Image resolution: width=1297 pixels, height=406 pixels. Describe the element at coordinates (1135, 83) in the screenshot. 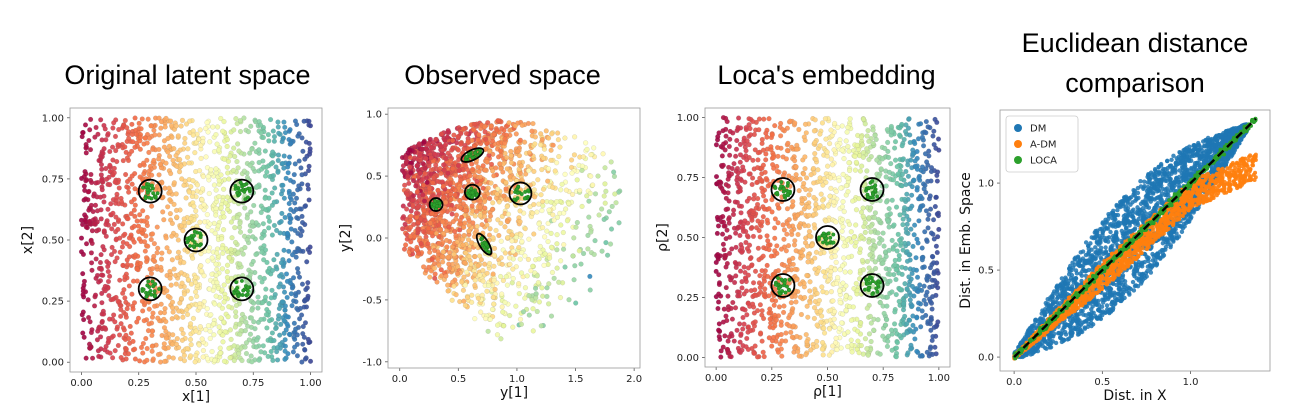

I see `panel-title-distance-line2: comparison` at that location.